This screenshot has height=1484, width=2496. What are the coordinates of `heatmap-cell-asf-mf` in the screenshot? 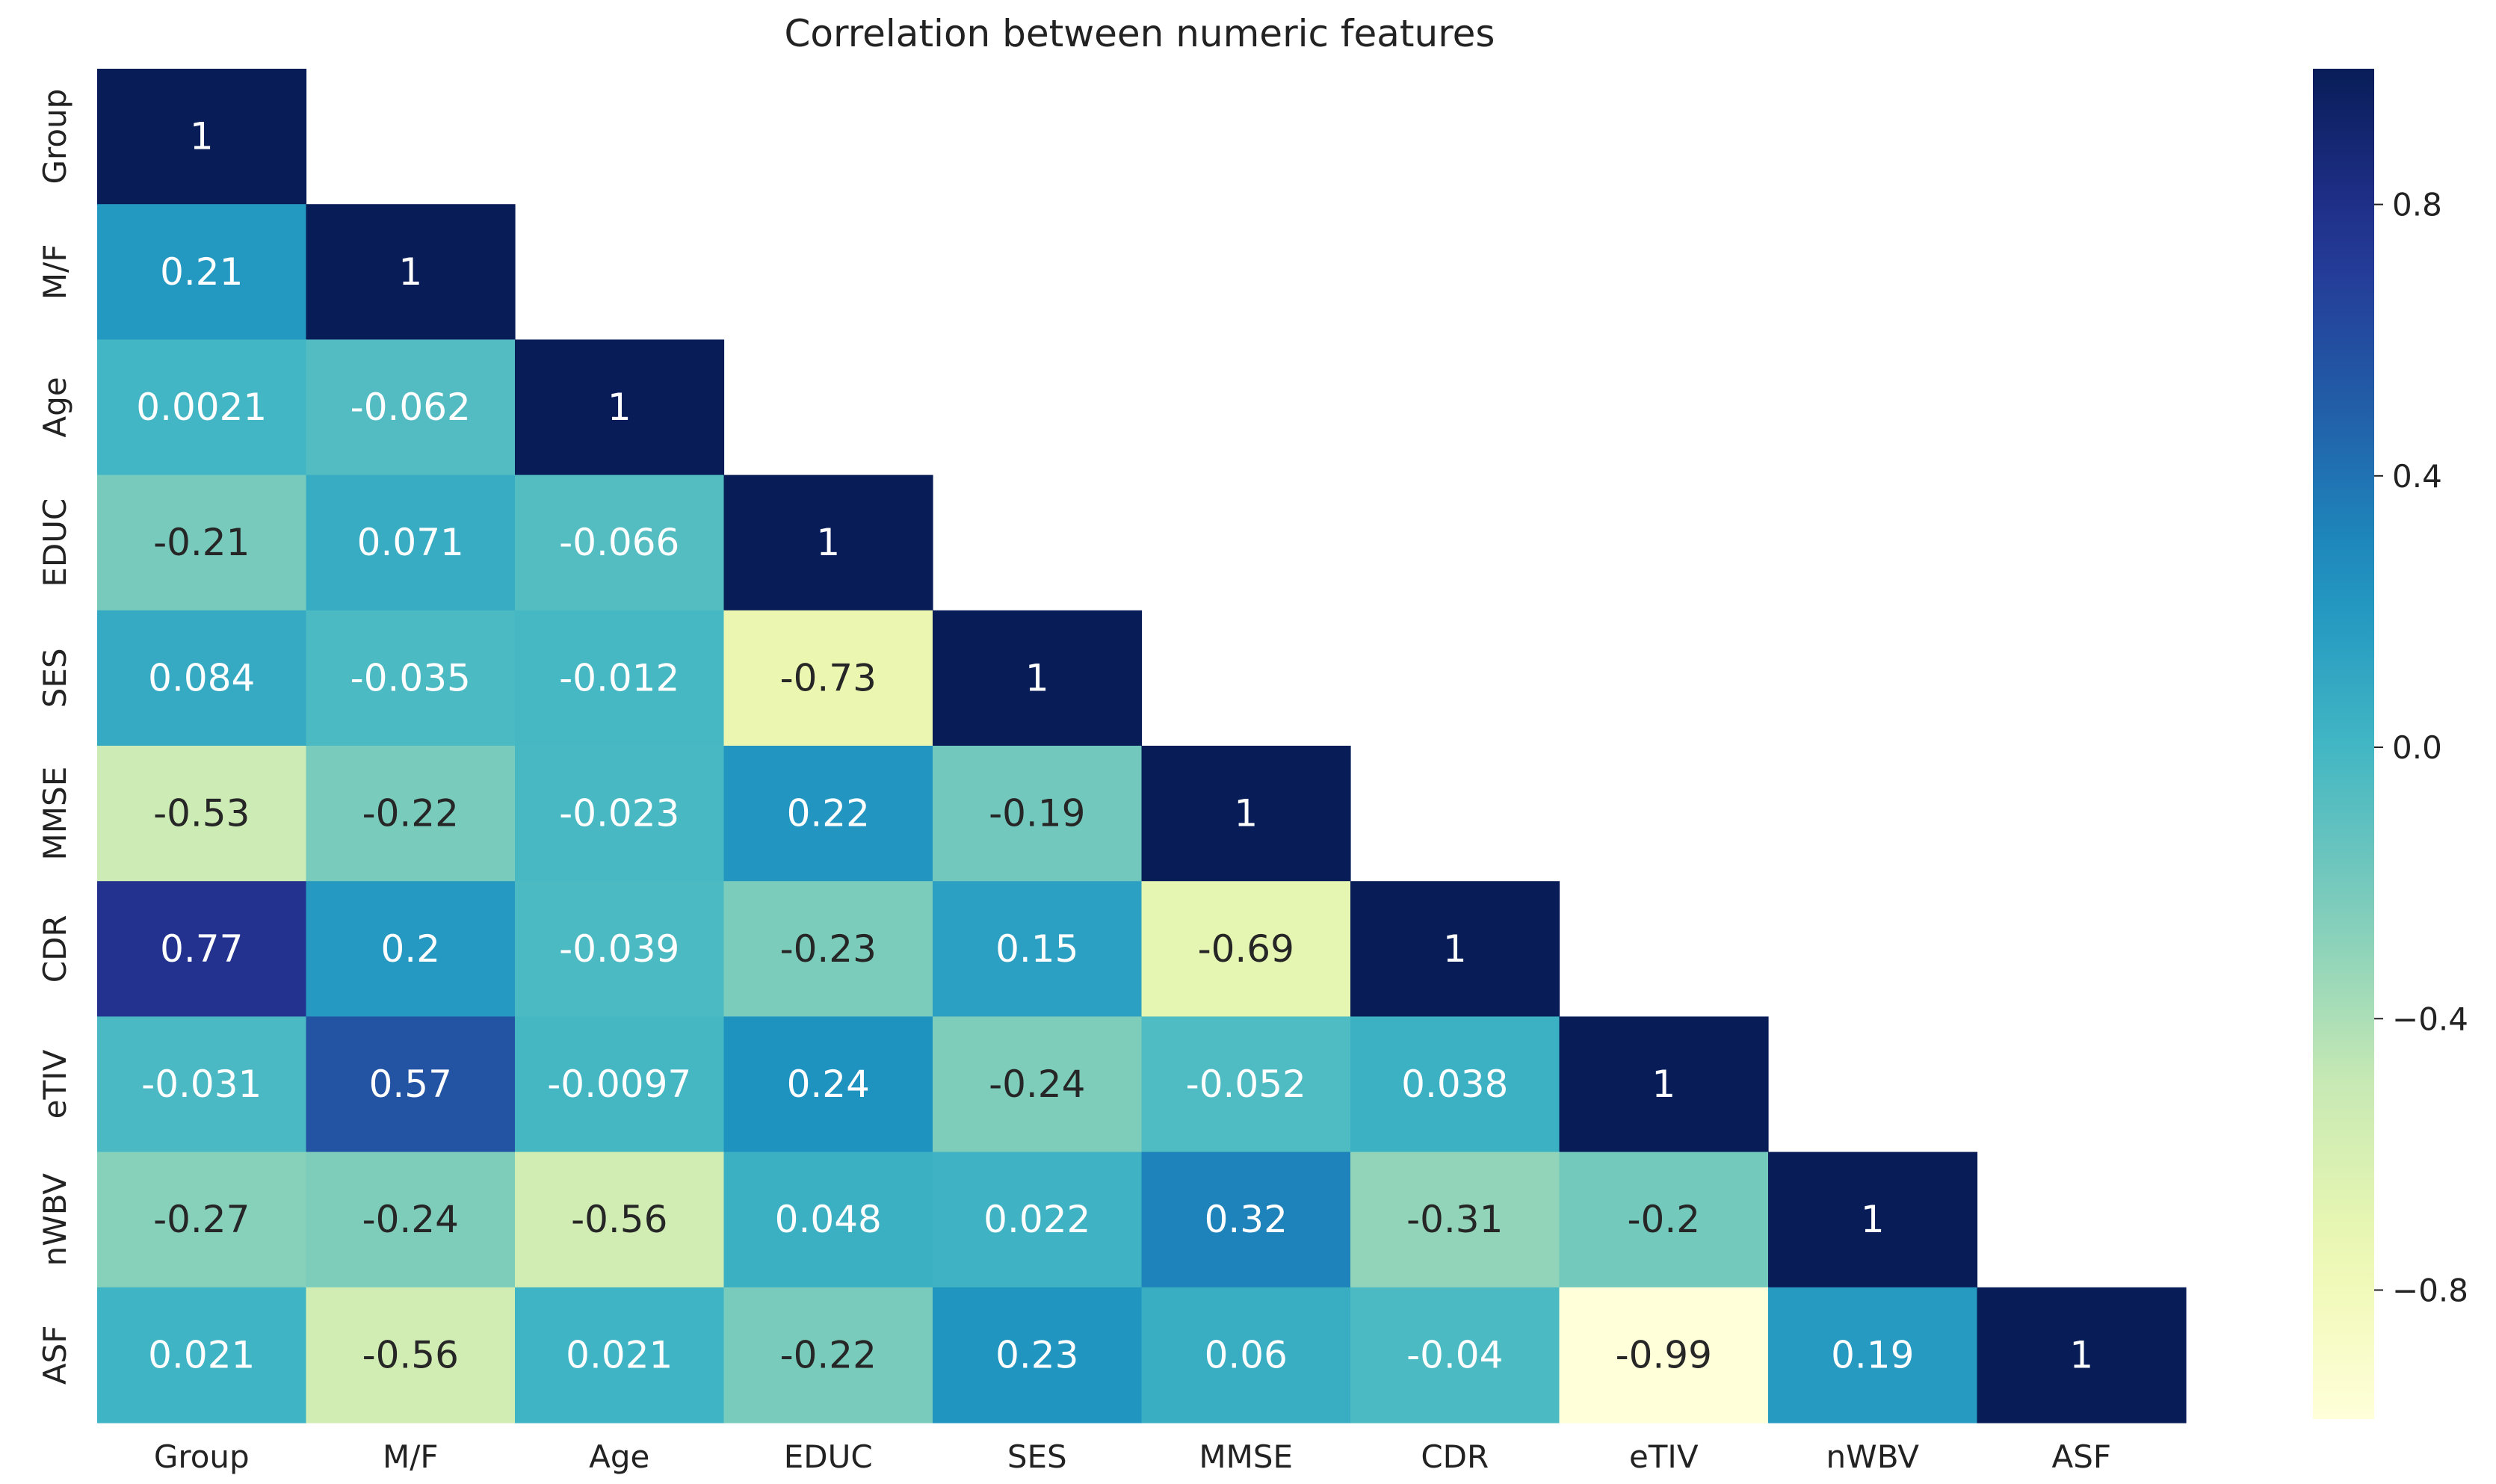 It's located at (411, 1355).